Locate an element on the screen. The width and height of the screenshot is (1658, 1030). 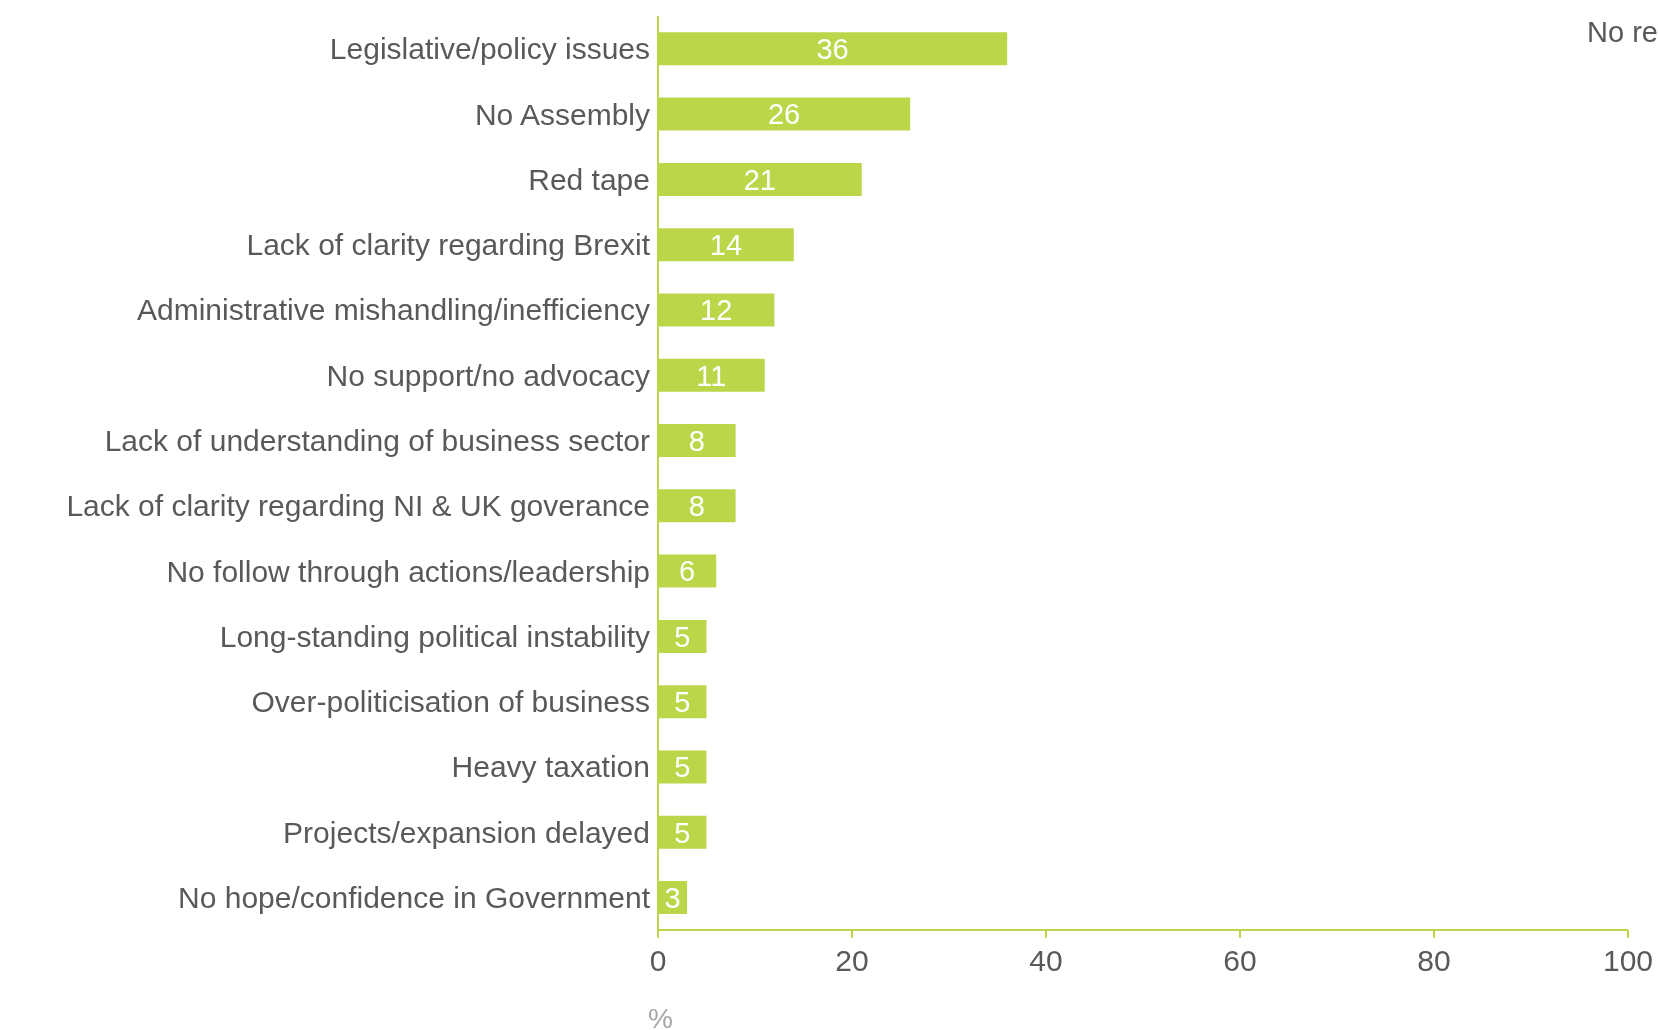
data-label: 14 is located at coordinates (726, 244).